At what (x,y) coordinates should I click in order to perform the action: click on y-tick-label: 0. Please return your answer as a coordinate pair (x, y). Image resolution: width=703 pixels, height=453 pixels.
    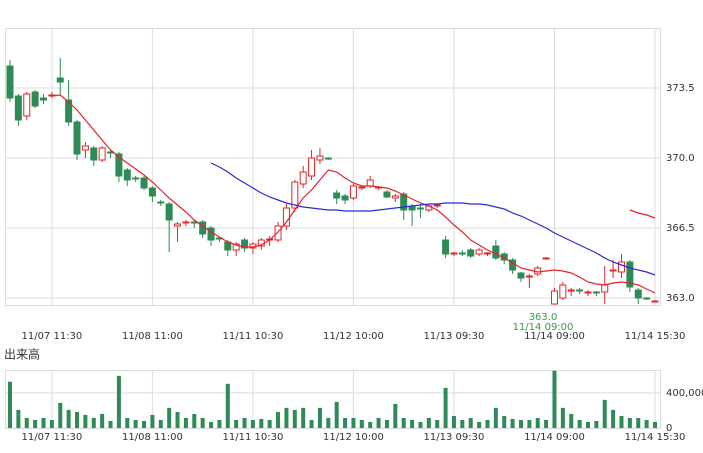
    Looking at the image, I should click on (669, 428).